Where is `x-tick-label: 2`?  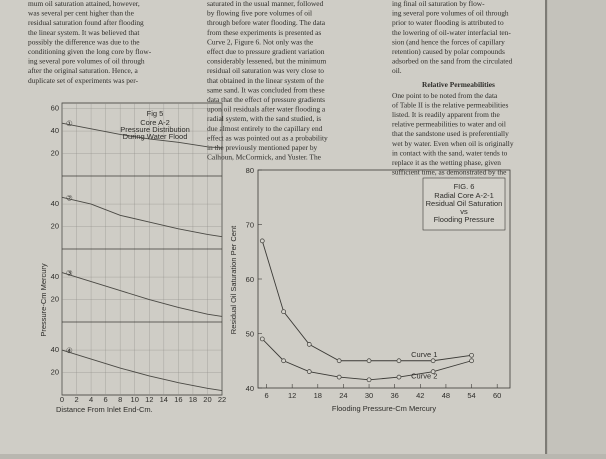
x-tick-label: 2 is located at coordinates (76, 399).